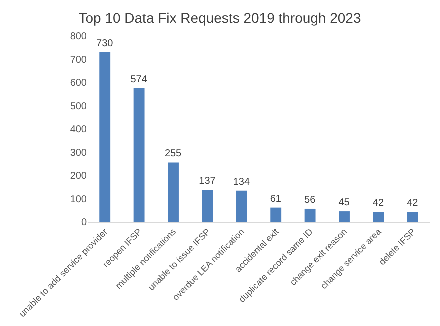 This screenshot has height=326, width=440. What do you see at coordinates (79, 83) in the screenshot?
I see `y-tick-label: 600` at bounding box center [79, 83].